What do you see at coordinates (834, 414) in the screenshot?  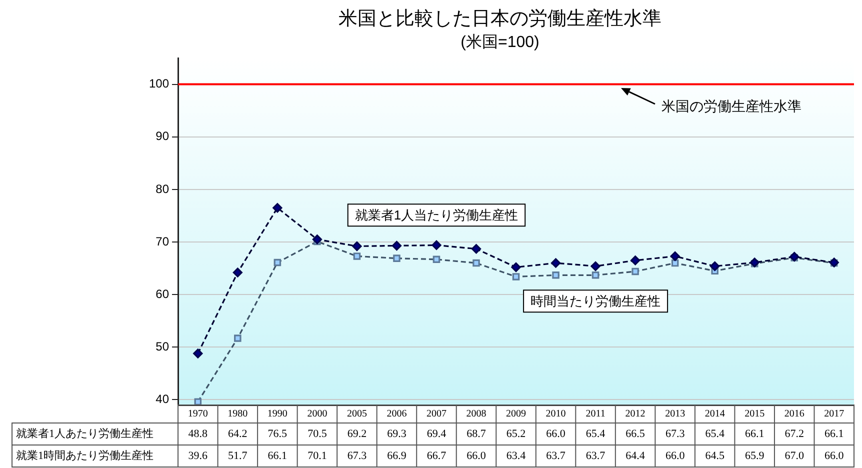 I see `x-tick-label: 2017` at bounding box center [834, 414].